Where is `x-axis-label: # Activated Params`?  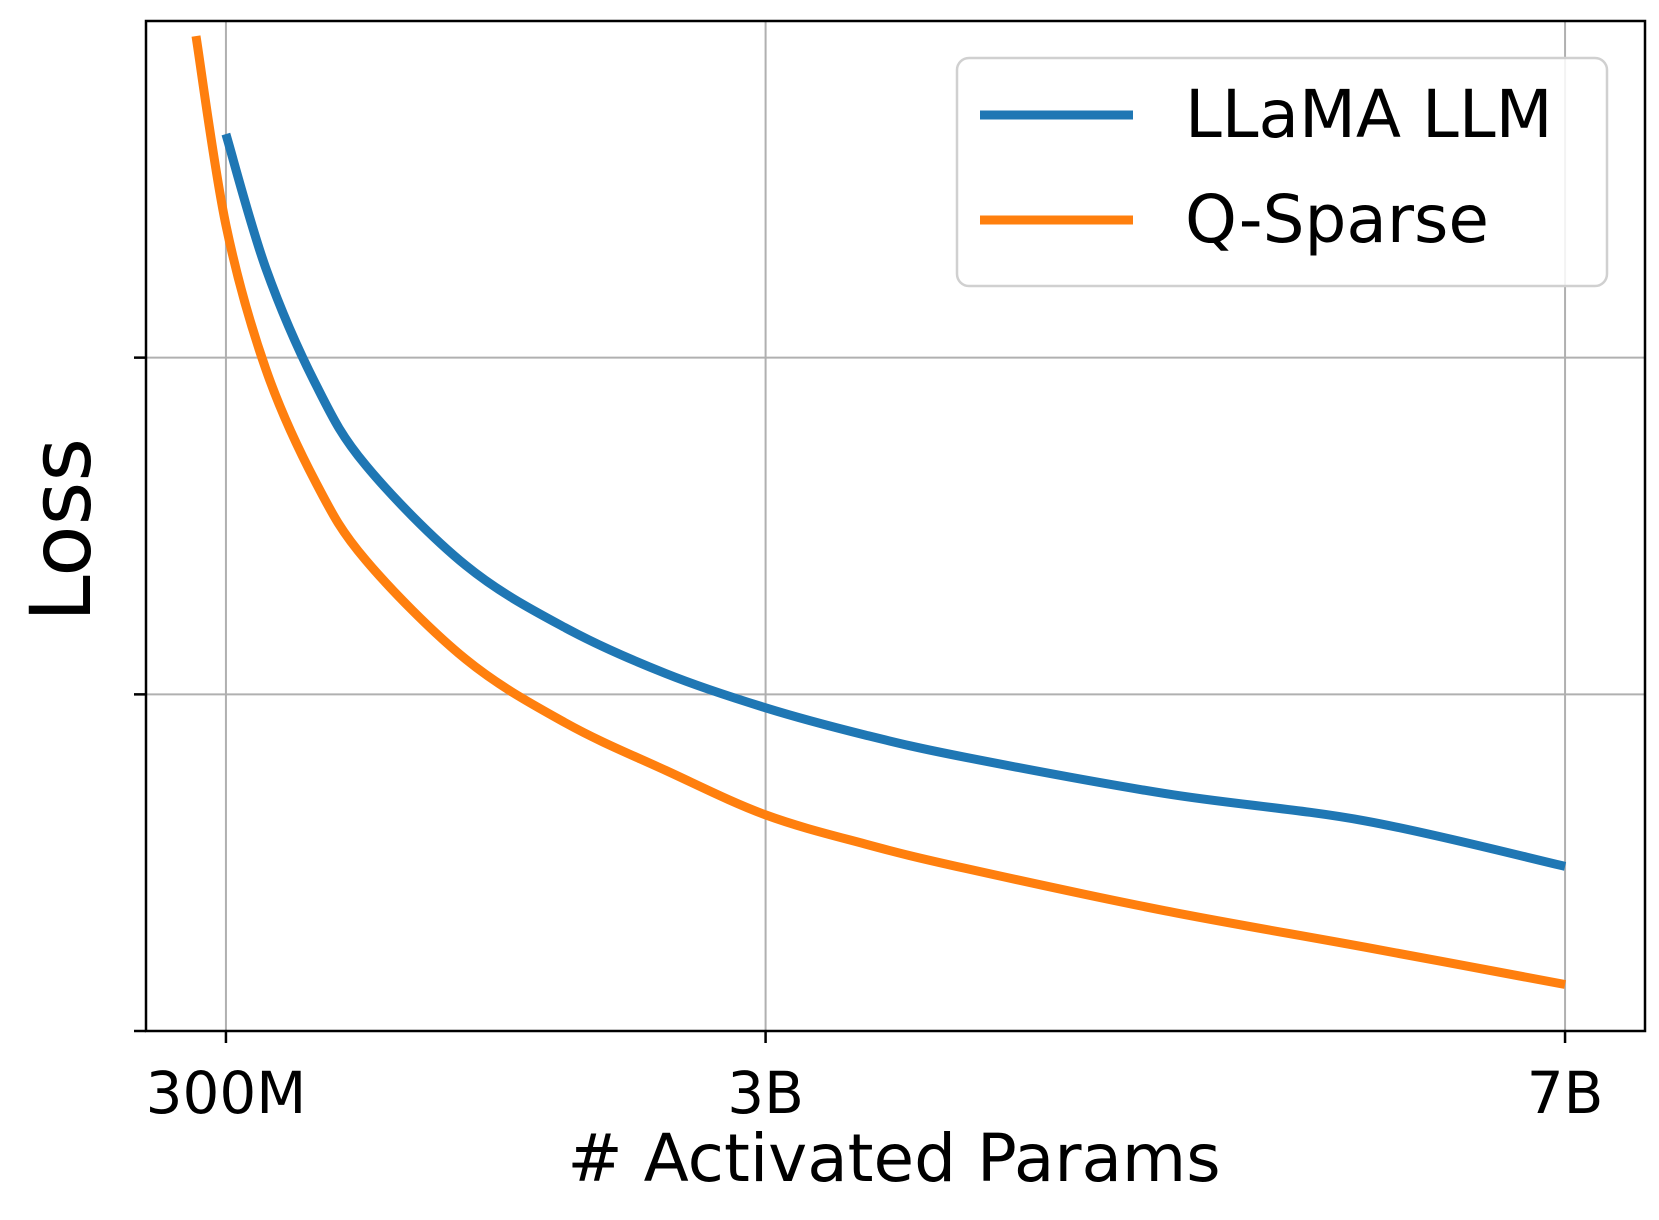 x-axis-label: # Activated Params is located at coordinates (893, 1158).